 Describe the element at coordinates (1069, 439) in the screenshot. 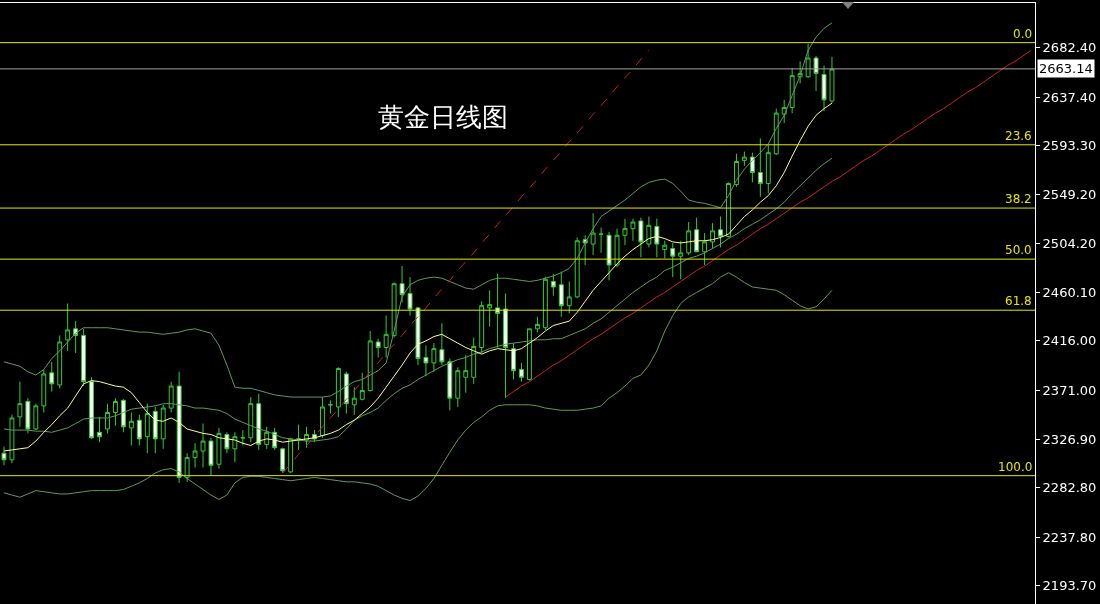

I see `y-tick-label: 2326.90` at that location.